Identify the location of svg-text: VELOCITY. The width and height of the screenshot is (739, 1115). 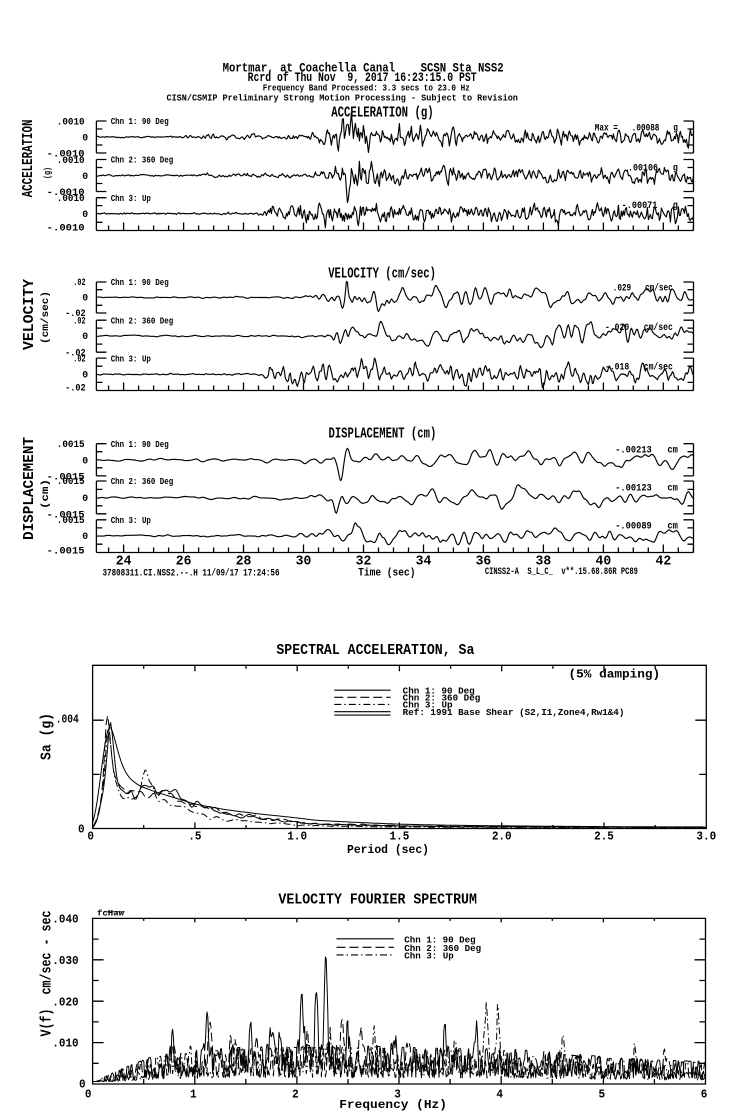
(30, 314).